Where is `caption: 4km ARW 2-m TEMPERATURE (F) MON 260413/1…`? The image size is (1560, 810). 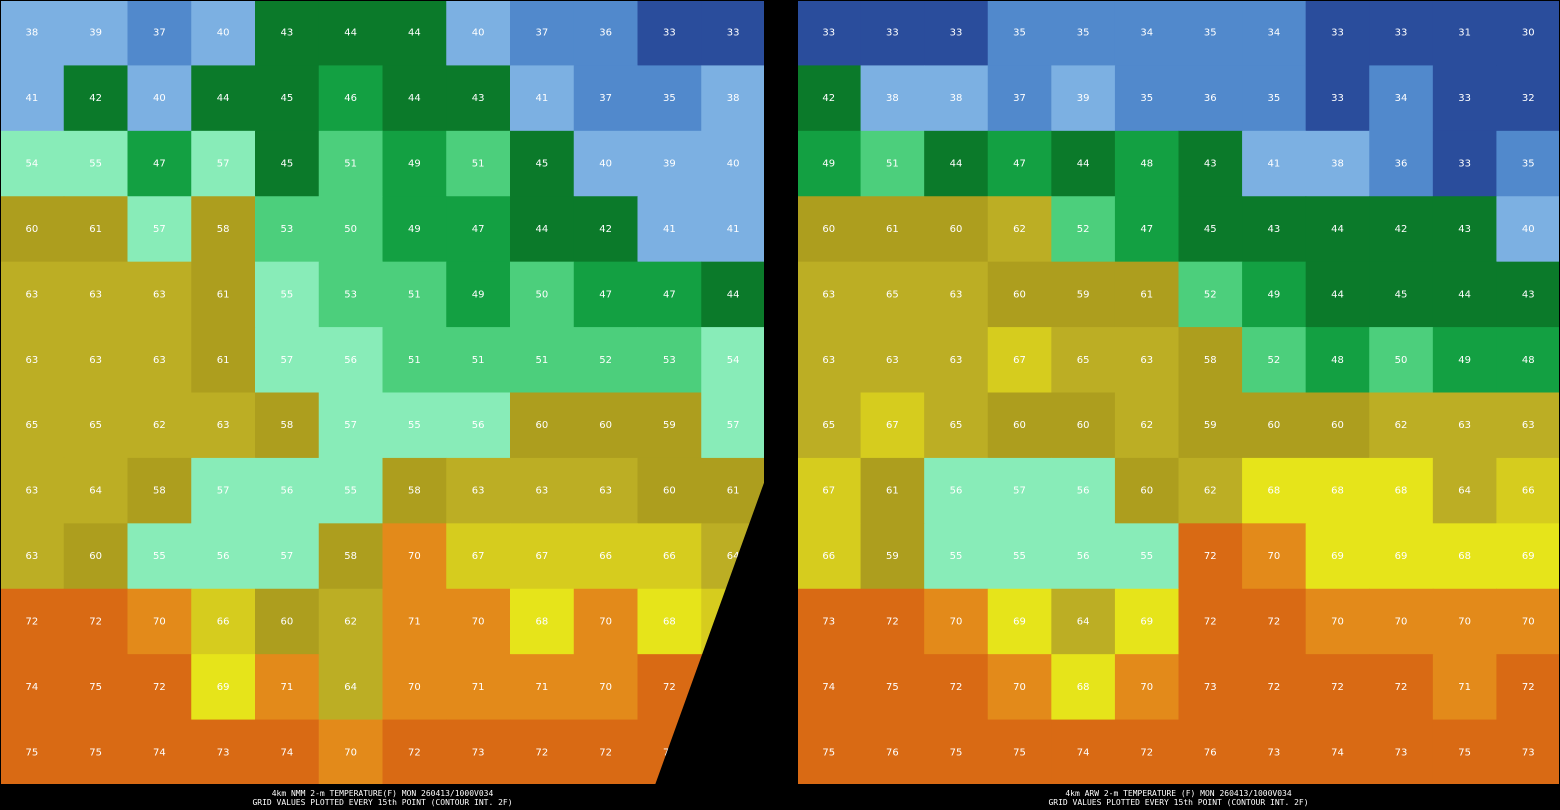
caption: 4km ARW 2-m TEMPERATURE (F) MON 260413/1… is located at coordinates (1178, 793).